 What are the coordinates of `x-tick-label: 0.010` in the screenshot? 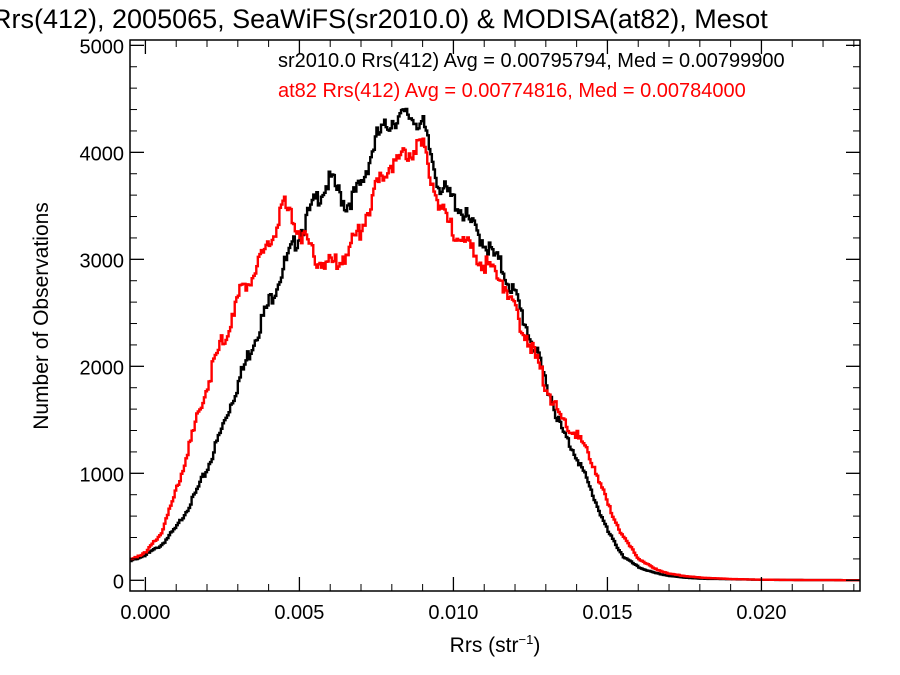 It's located at (453, 613).